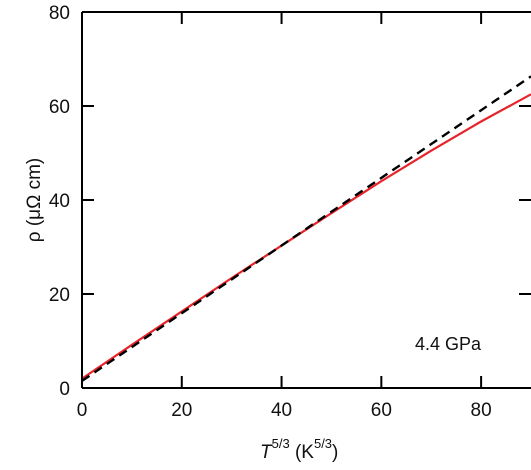 The width and height of the screenshot is (531, 470). I want to click on x-label-base: T, so click(266, 452).